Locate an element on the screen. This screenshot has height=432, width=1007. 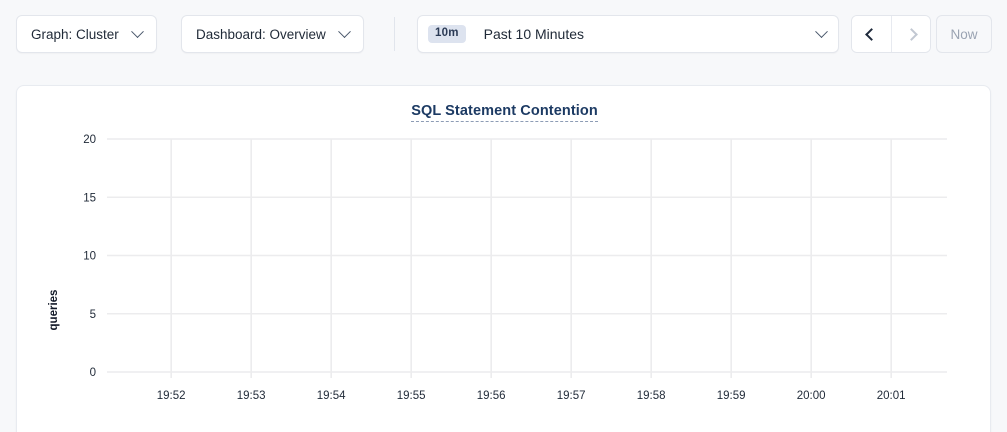
x-tick-label: 19:54 is located at coordinates (331, 396).